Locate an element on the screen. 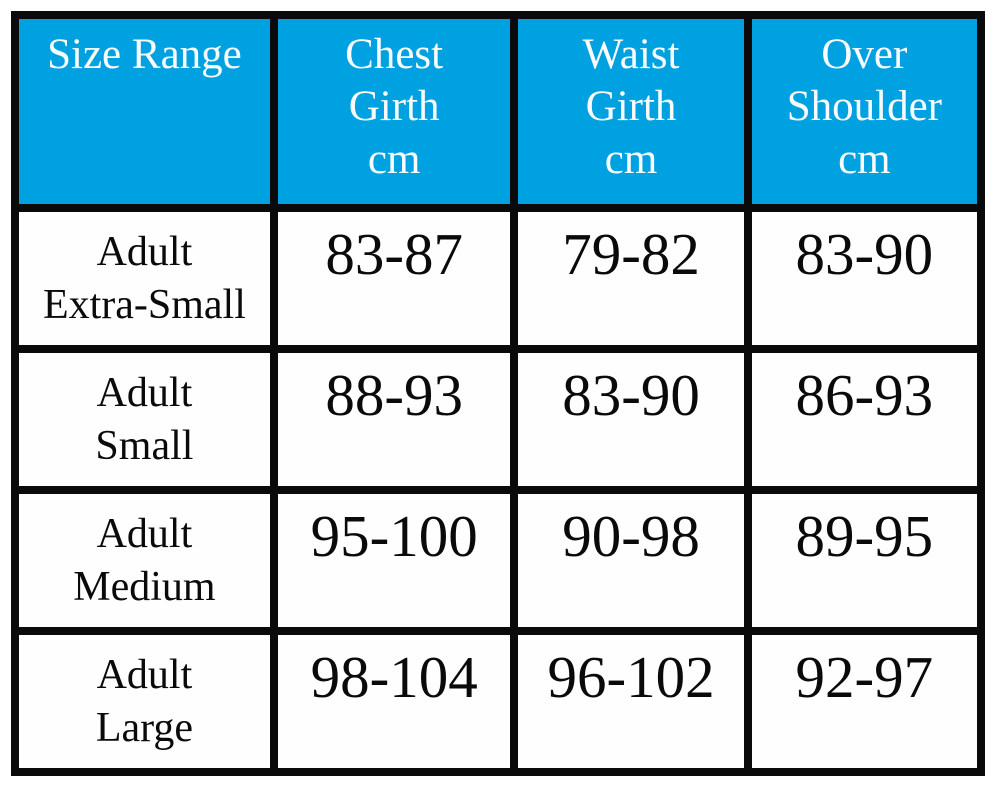  chest-girth-value: 95-100 is located at coordinates (394, 560).